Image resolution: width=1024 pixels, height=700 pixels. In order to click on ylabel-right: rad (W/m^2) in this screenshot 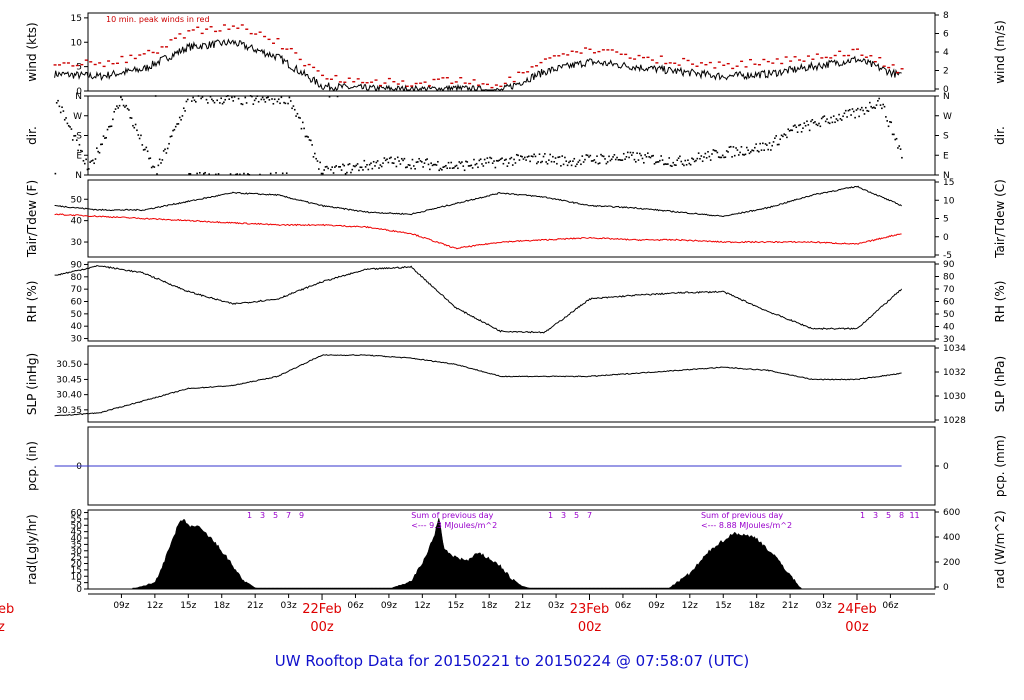, I will do `click(1000, 549)`.